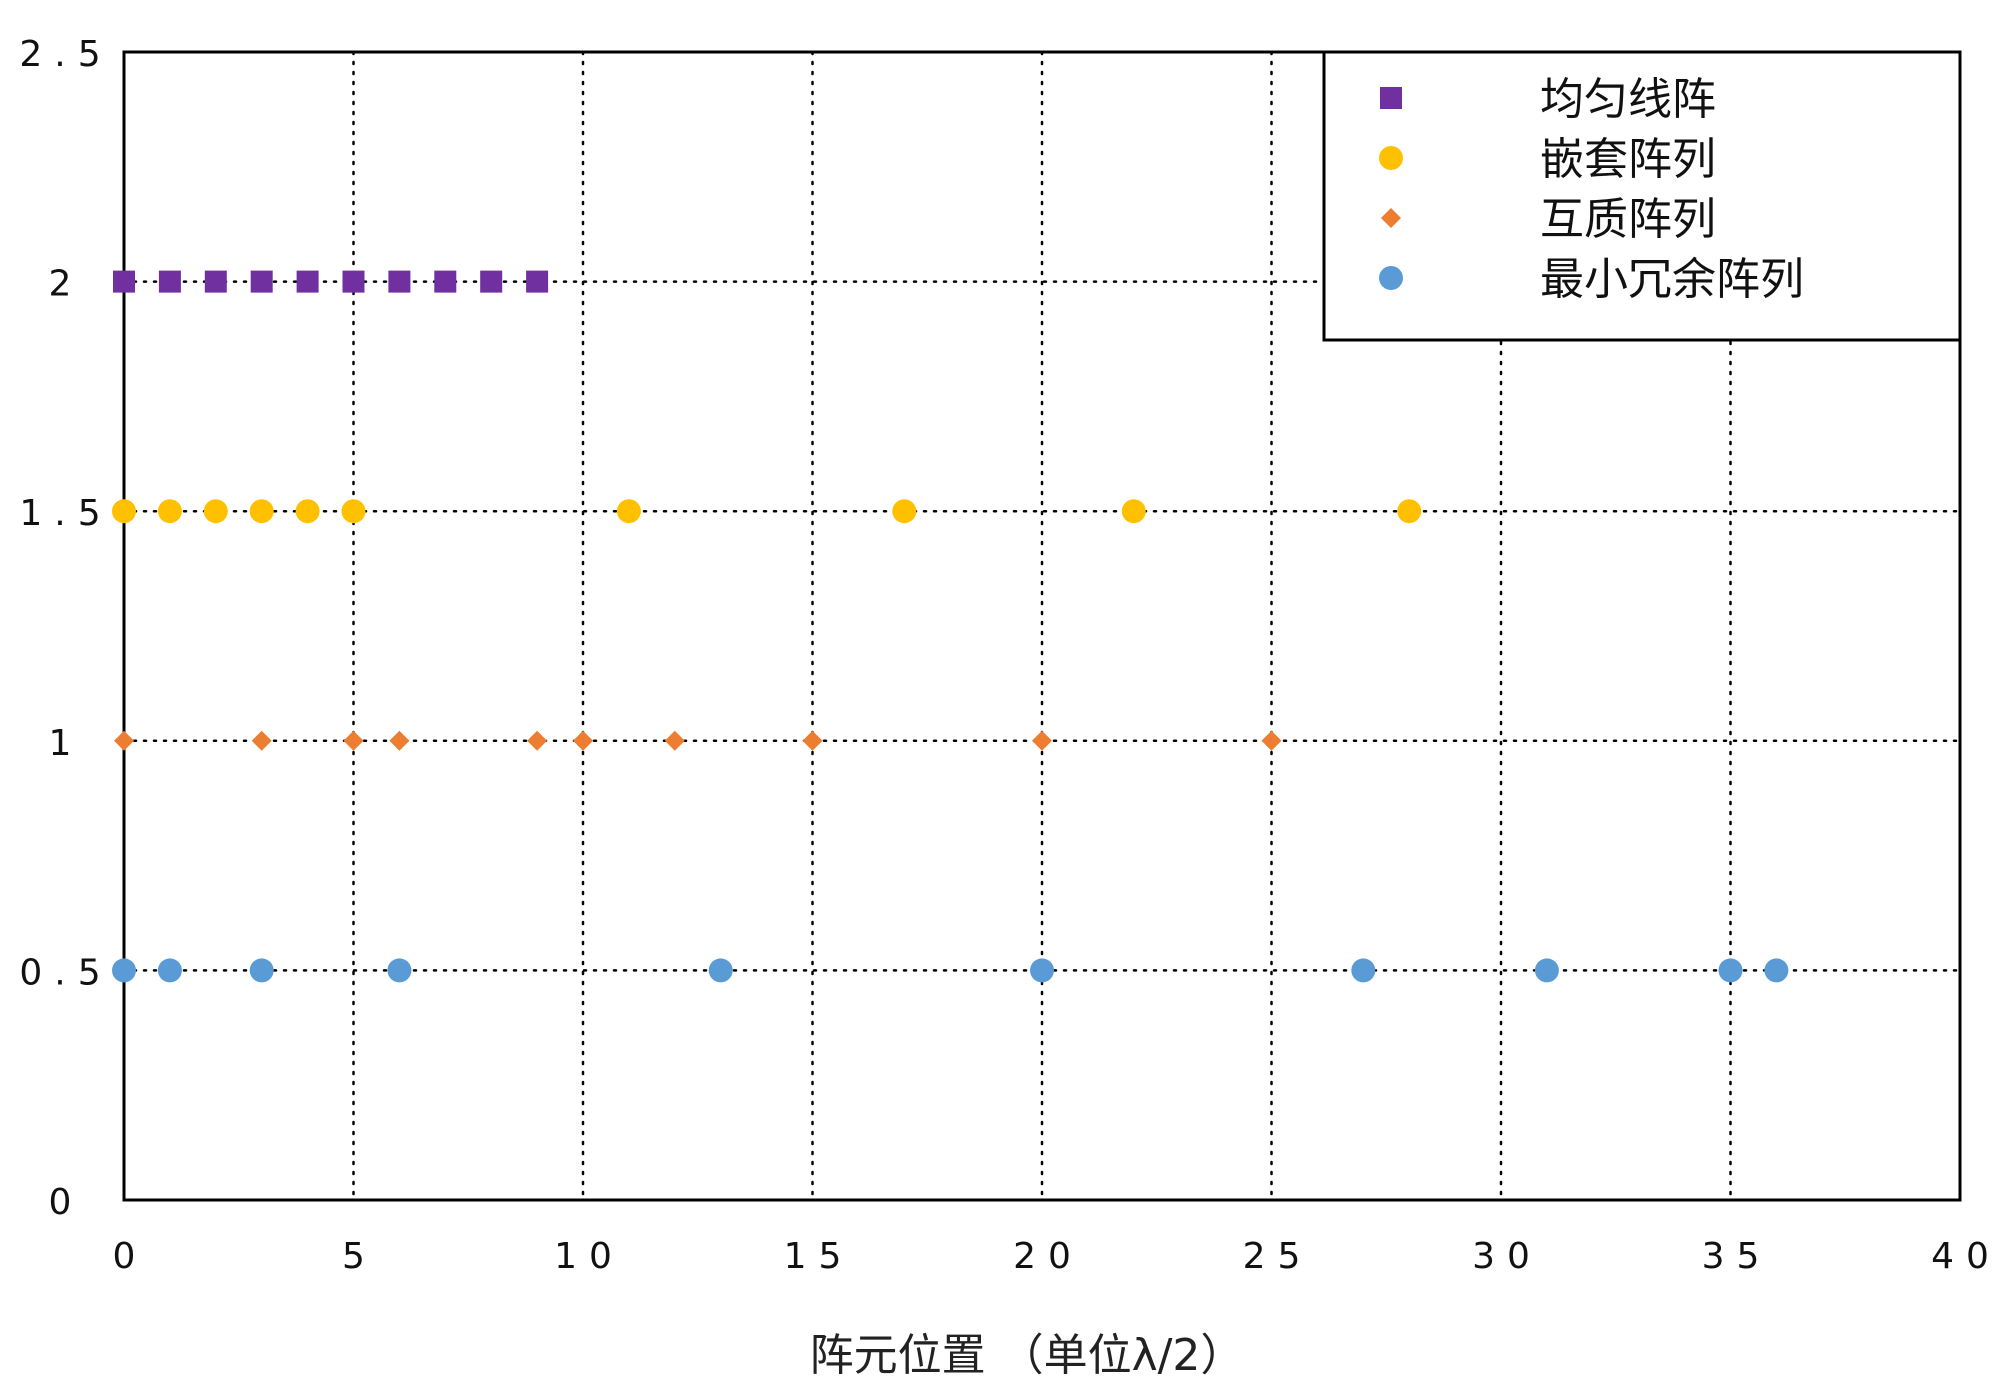 The width and height of the screenshot is (2000, 1397). Describe the element at coordinates (65, 513) in the screenshot. I see `y-tick-label: 1.5` at that location.